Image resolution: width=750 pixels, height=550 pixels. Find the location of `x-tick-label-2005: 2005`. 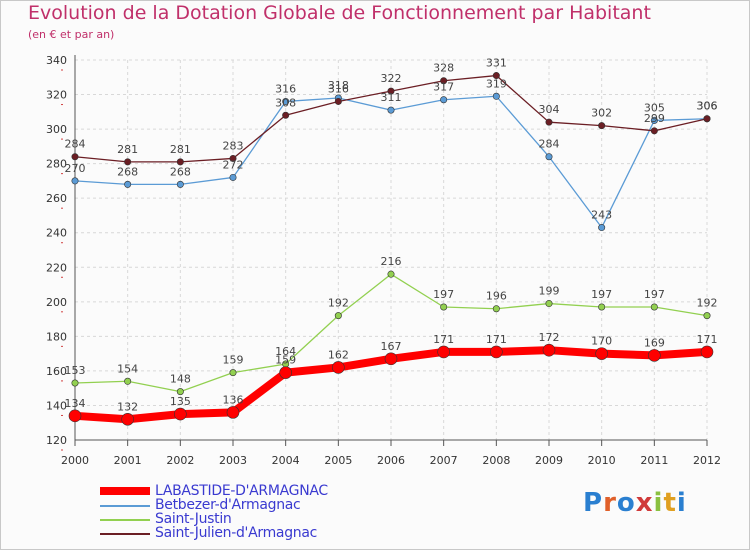

x-tick-label-2005: 2005 is located at coordinates (338, 460).